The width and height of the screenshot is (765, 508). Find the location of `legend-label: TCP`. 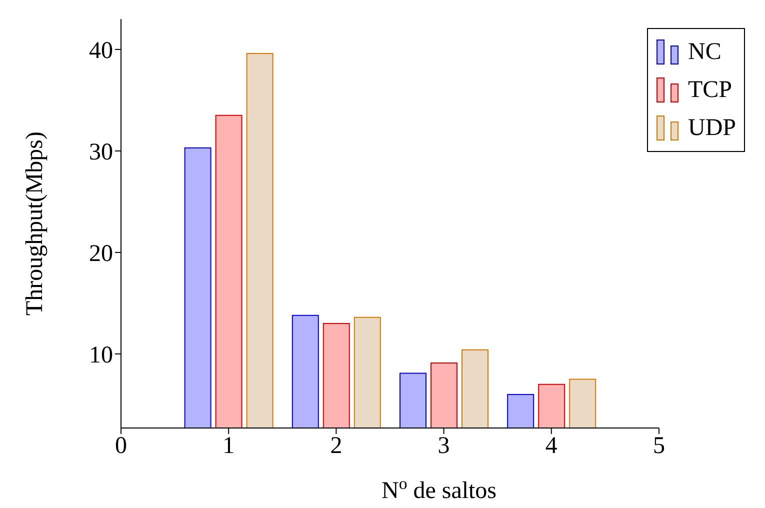

legend-label: TCP is located at coordinates (710, 90).